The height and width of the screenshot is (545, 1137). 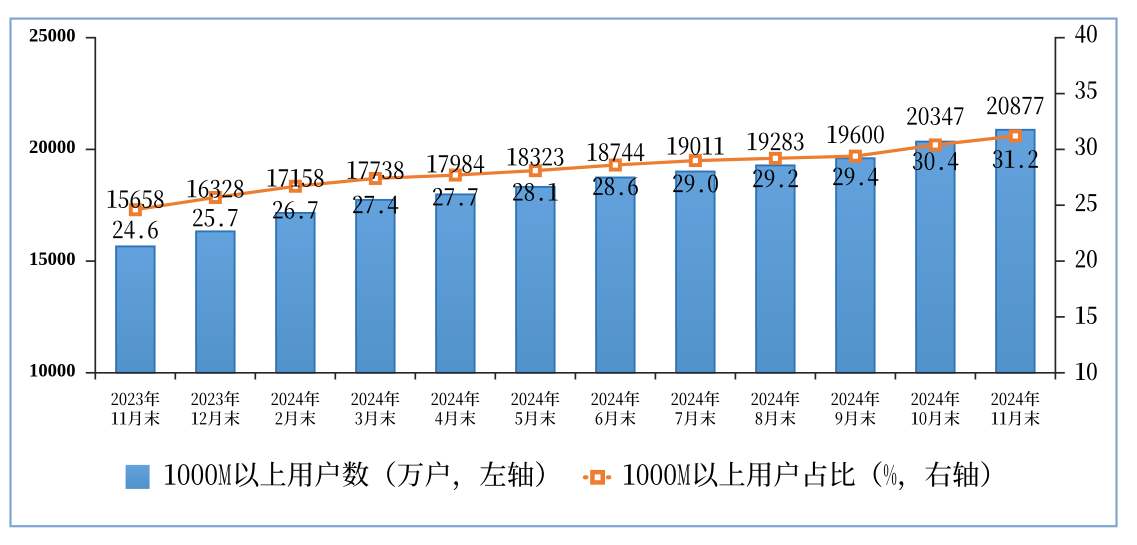 What do you see at coordinates (52, 35) in the screenshot?
I see `svg-text: 25000` at bounding box center [52, 35].